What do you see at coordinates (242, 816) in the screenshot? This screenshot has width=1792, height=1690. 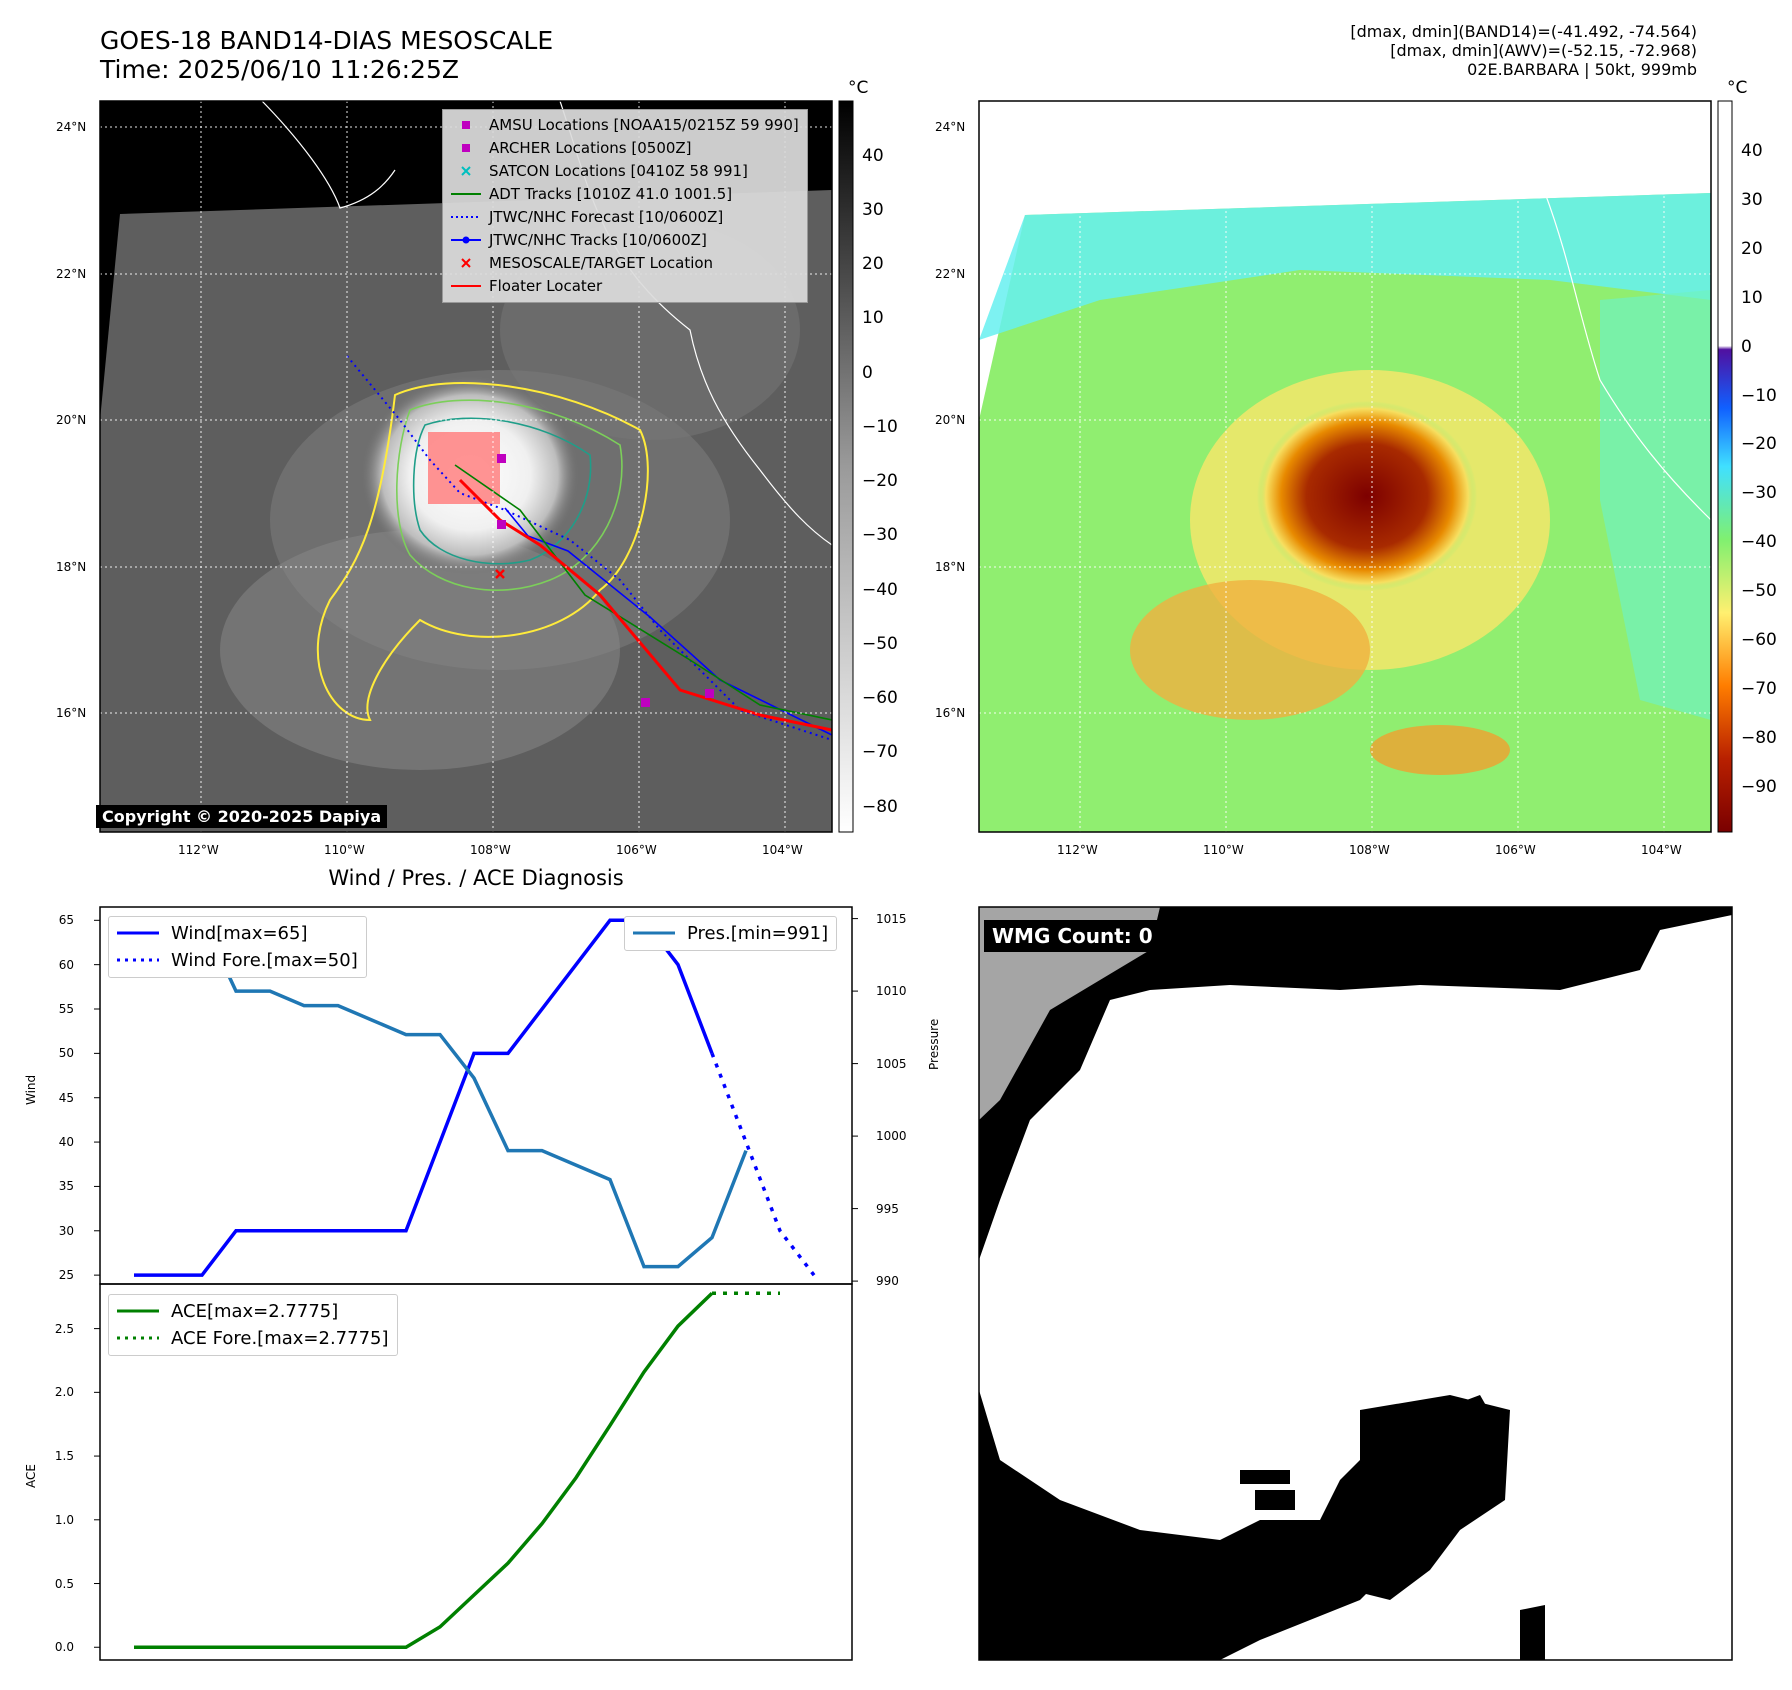 I see `copyright-label: Copyright © 2020-2025 Dapiya` at bounding box center [242, 816].